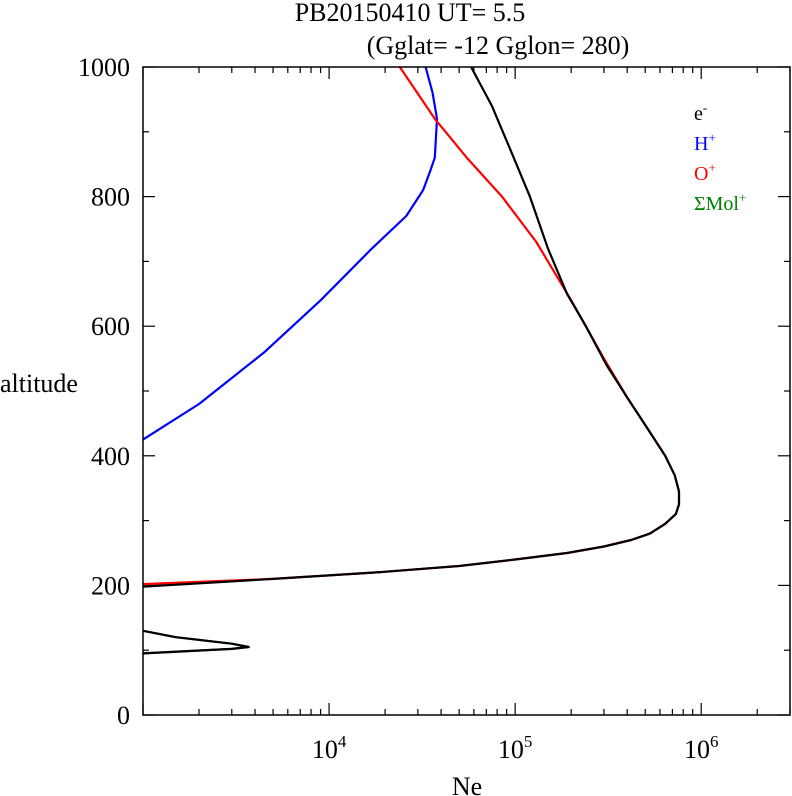 The image size is (792, 796). What do you see at coordinates (515, 748) in the screenshot?
I see `x-tick-label: 10⁵` at bounding box center [515, 748].